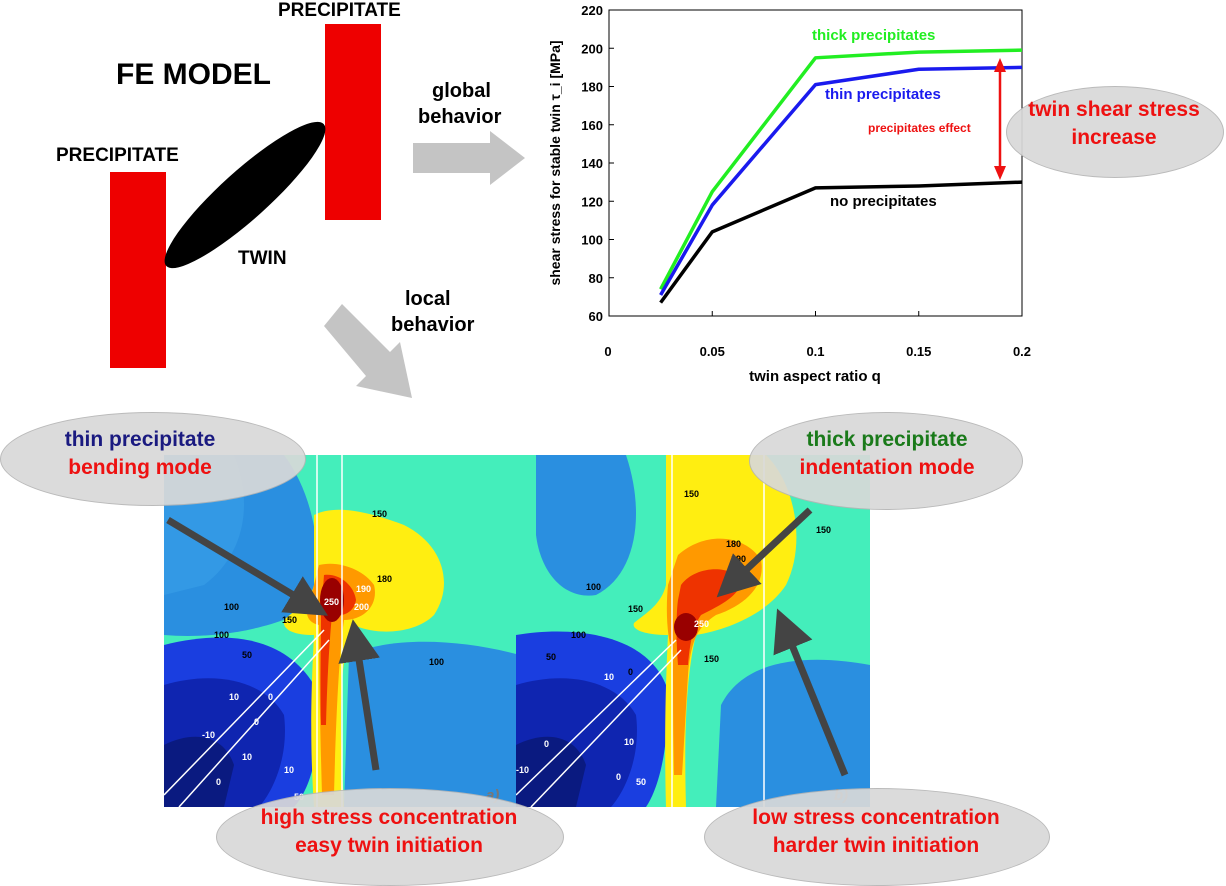  I want to click on series-line-thin-precipitates, so click(841, 180).